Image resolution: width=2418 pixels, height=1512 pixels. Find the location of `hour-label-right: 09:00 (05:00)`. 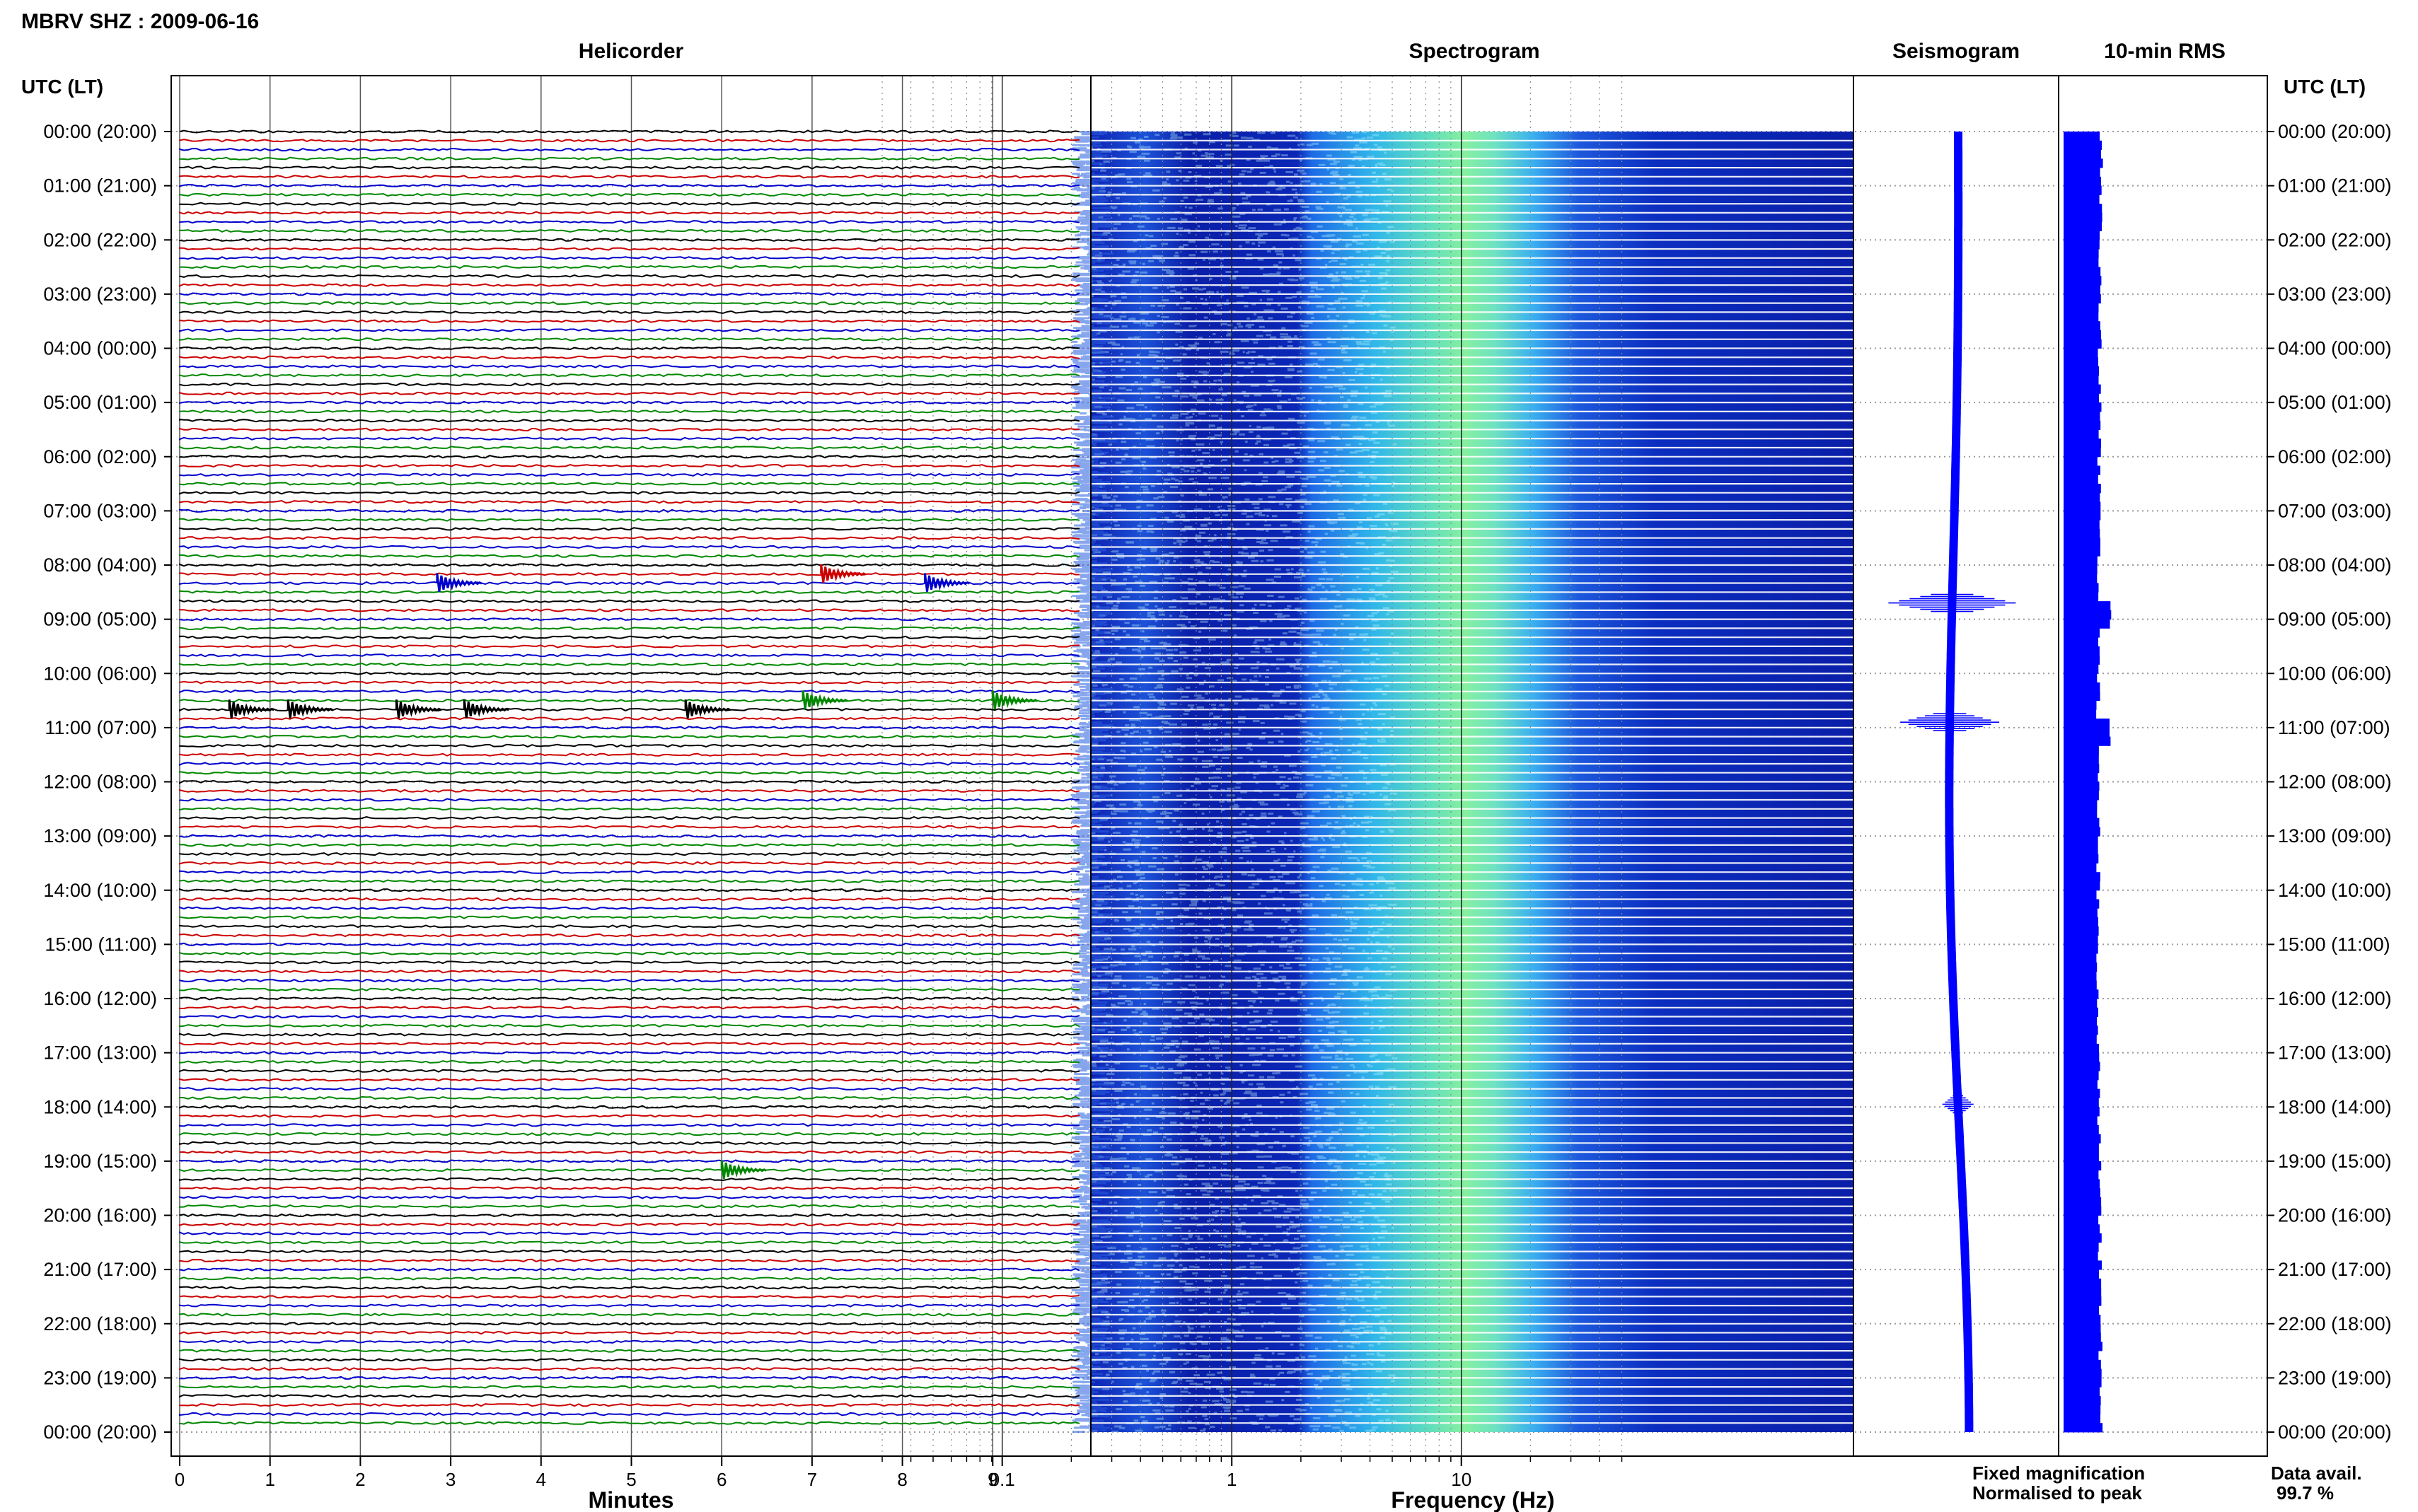

hour-label-right: 09:00 (05:00) is located at coordinates (2335, 619).